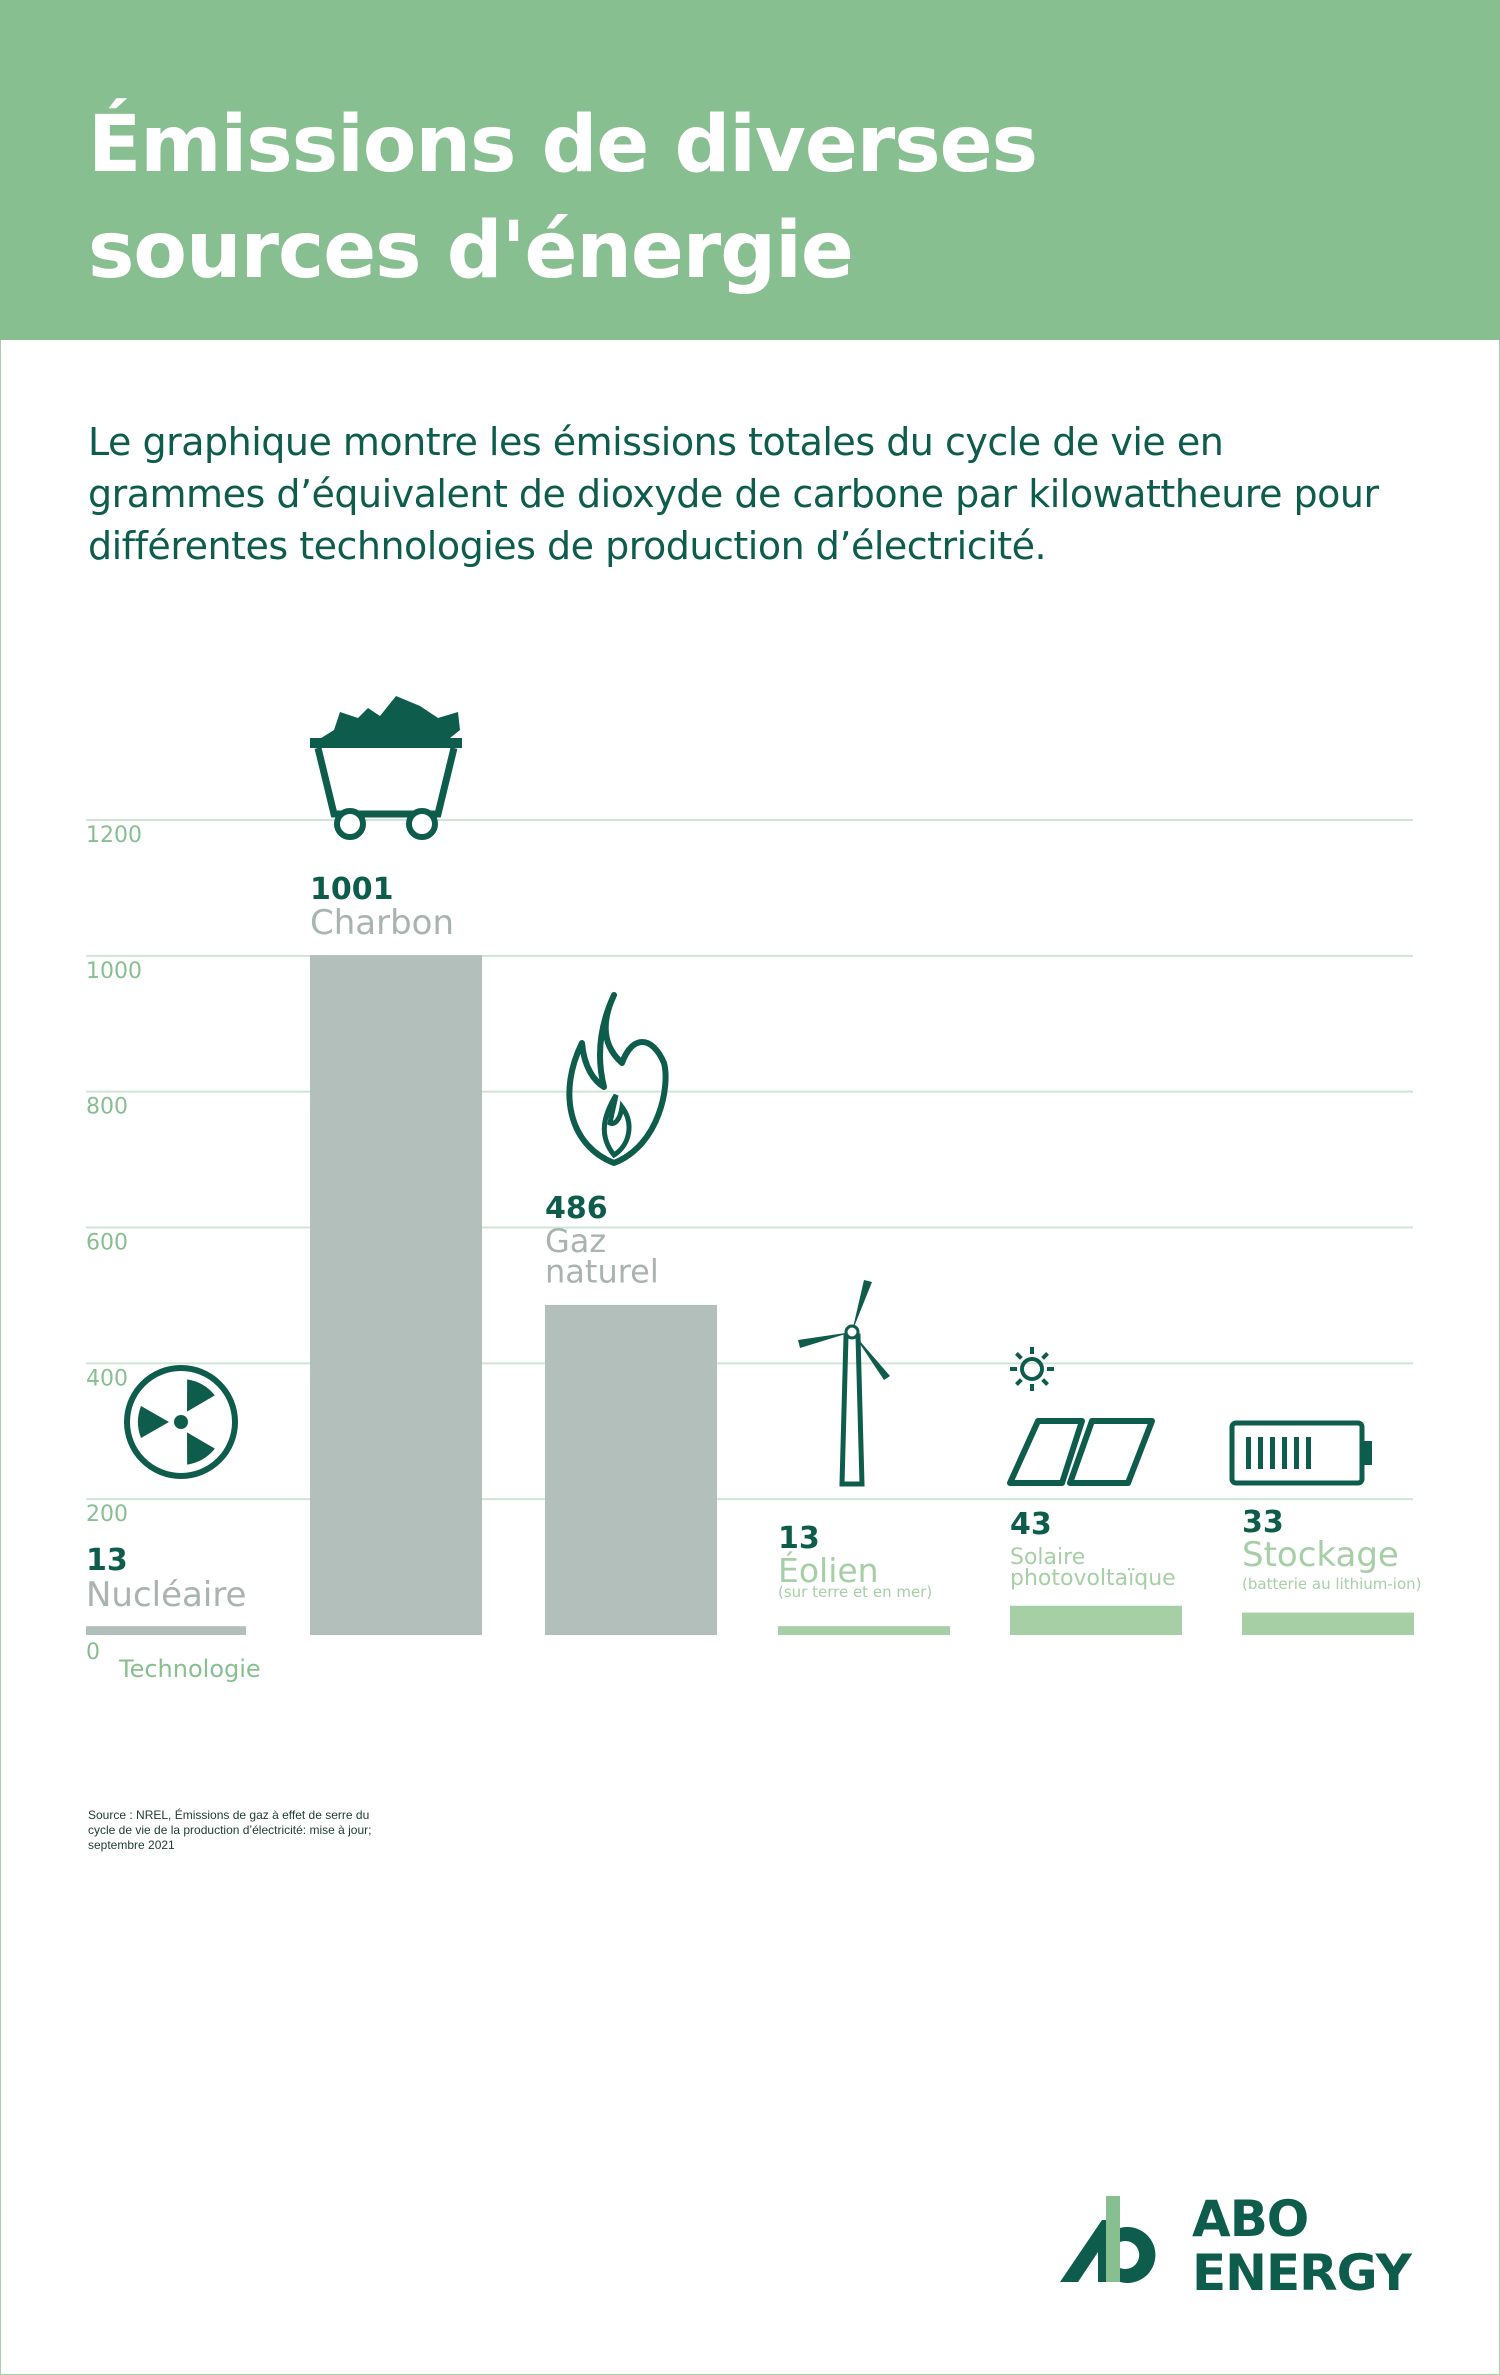  I want to click on abo-energy-logo-icon, so click(1108, 2239).